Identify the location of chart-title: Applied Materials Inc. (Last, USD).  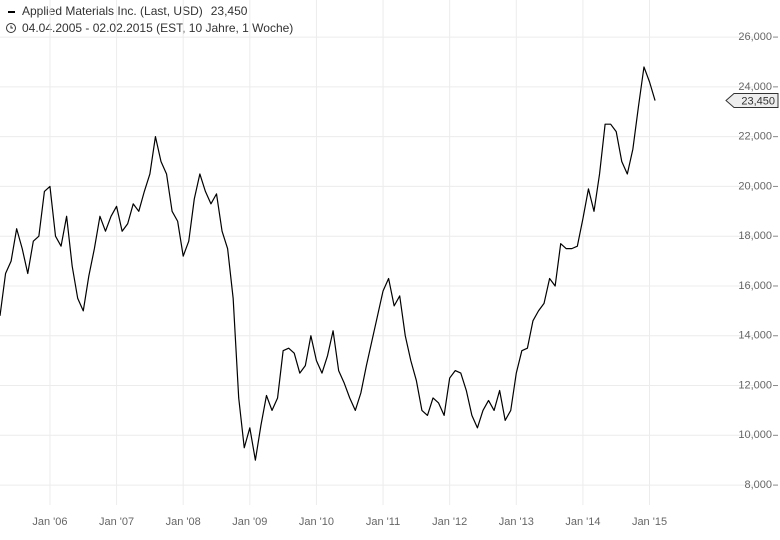
(112, 11).